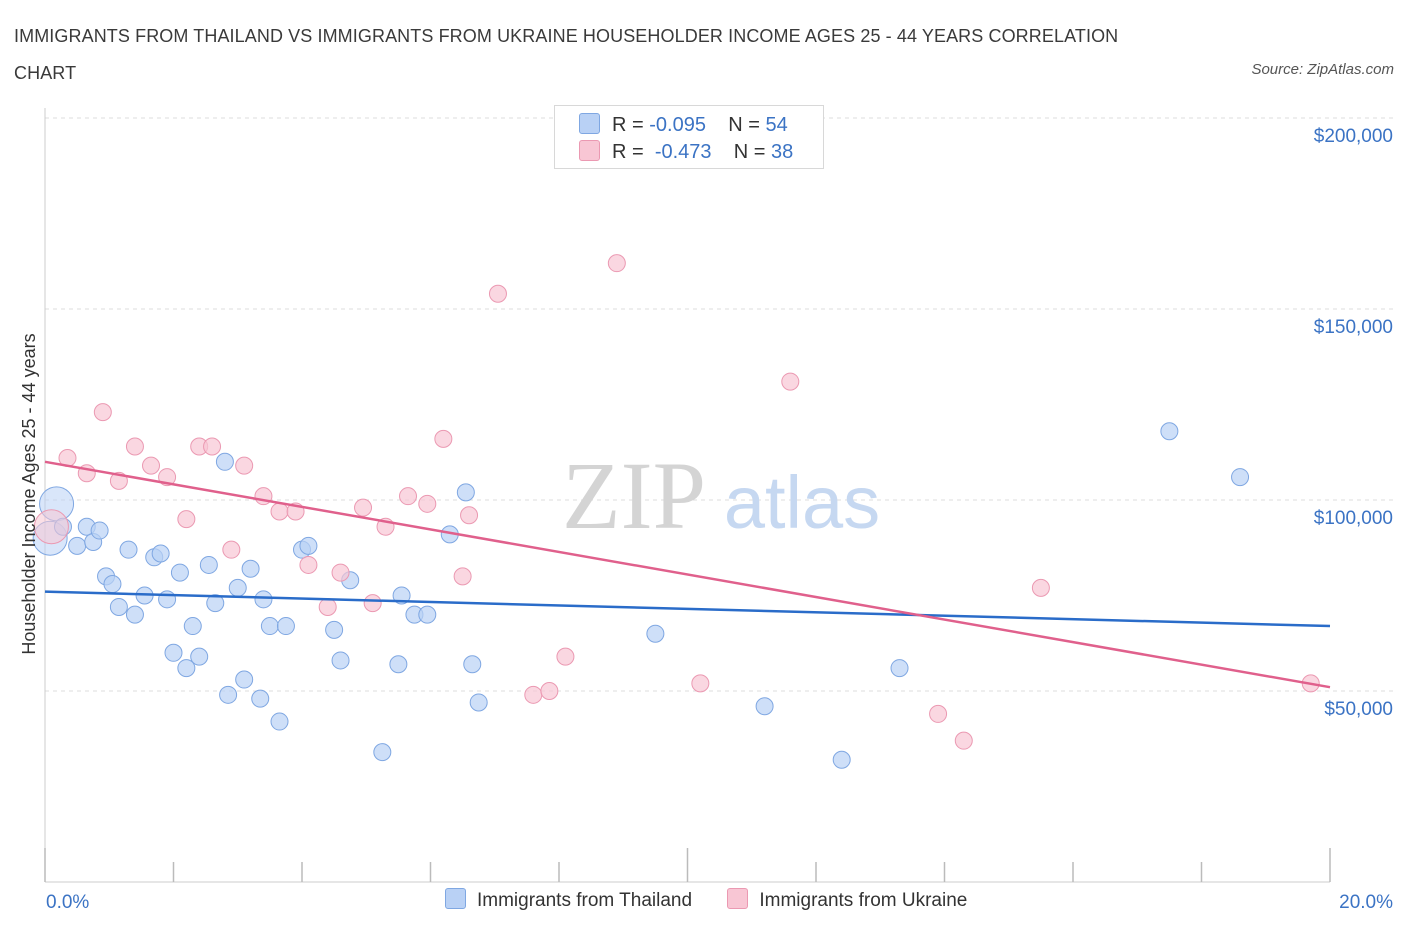 Image resolution: width=1406 pixels, height=930 pixels. Describe the element at coordinates (776, 125) in the screenshot. I see `n-value: 54` at that location.